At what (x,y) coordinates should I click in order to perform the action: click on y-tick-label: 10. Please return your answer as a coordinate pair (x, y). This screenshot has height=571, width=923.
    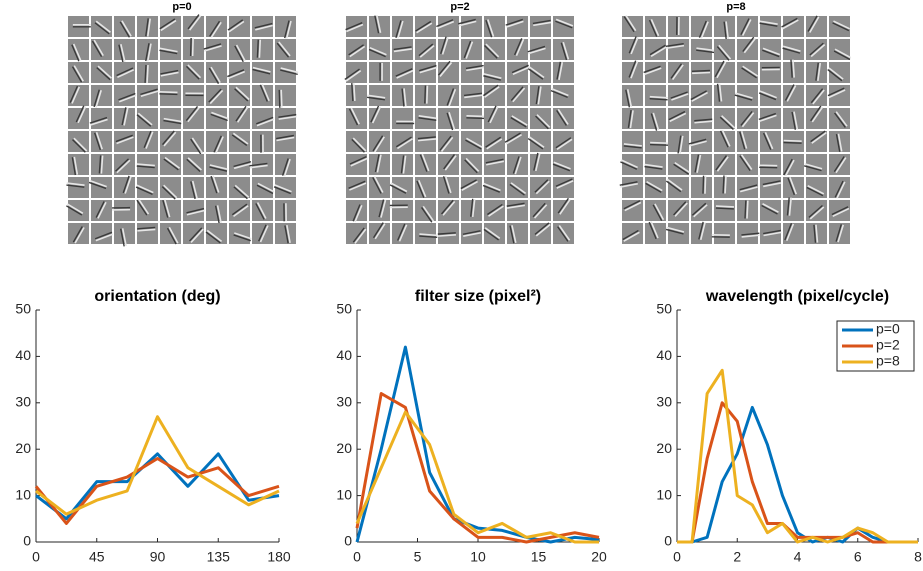
    Looking at the image, I should click on (23, 494).